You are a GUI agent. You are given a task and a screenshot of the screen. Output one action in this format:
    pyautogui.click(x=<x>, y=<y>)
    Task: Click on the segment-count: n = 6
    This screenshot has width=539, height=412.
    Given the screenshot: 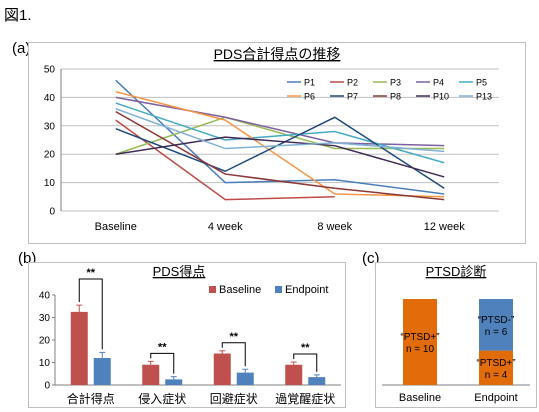 What is the action you would take?
    pyautogui.click(x=496, y=332)
    